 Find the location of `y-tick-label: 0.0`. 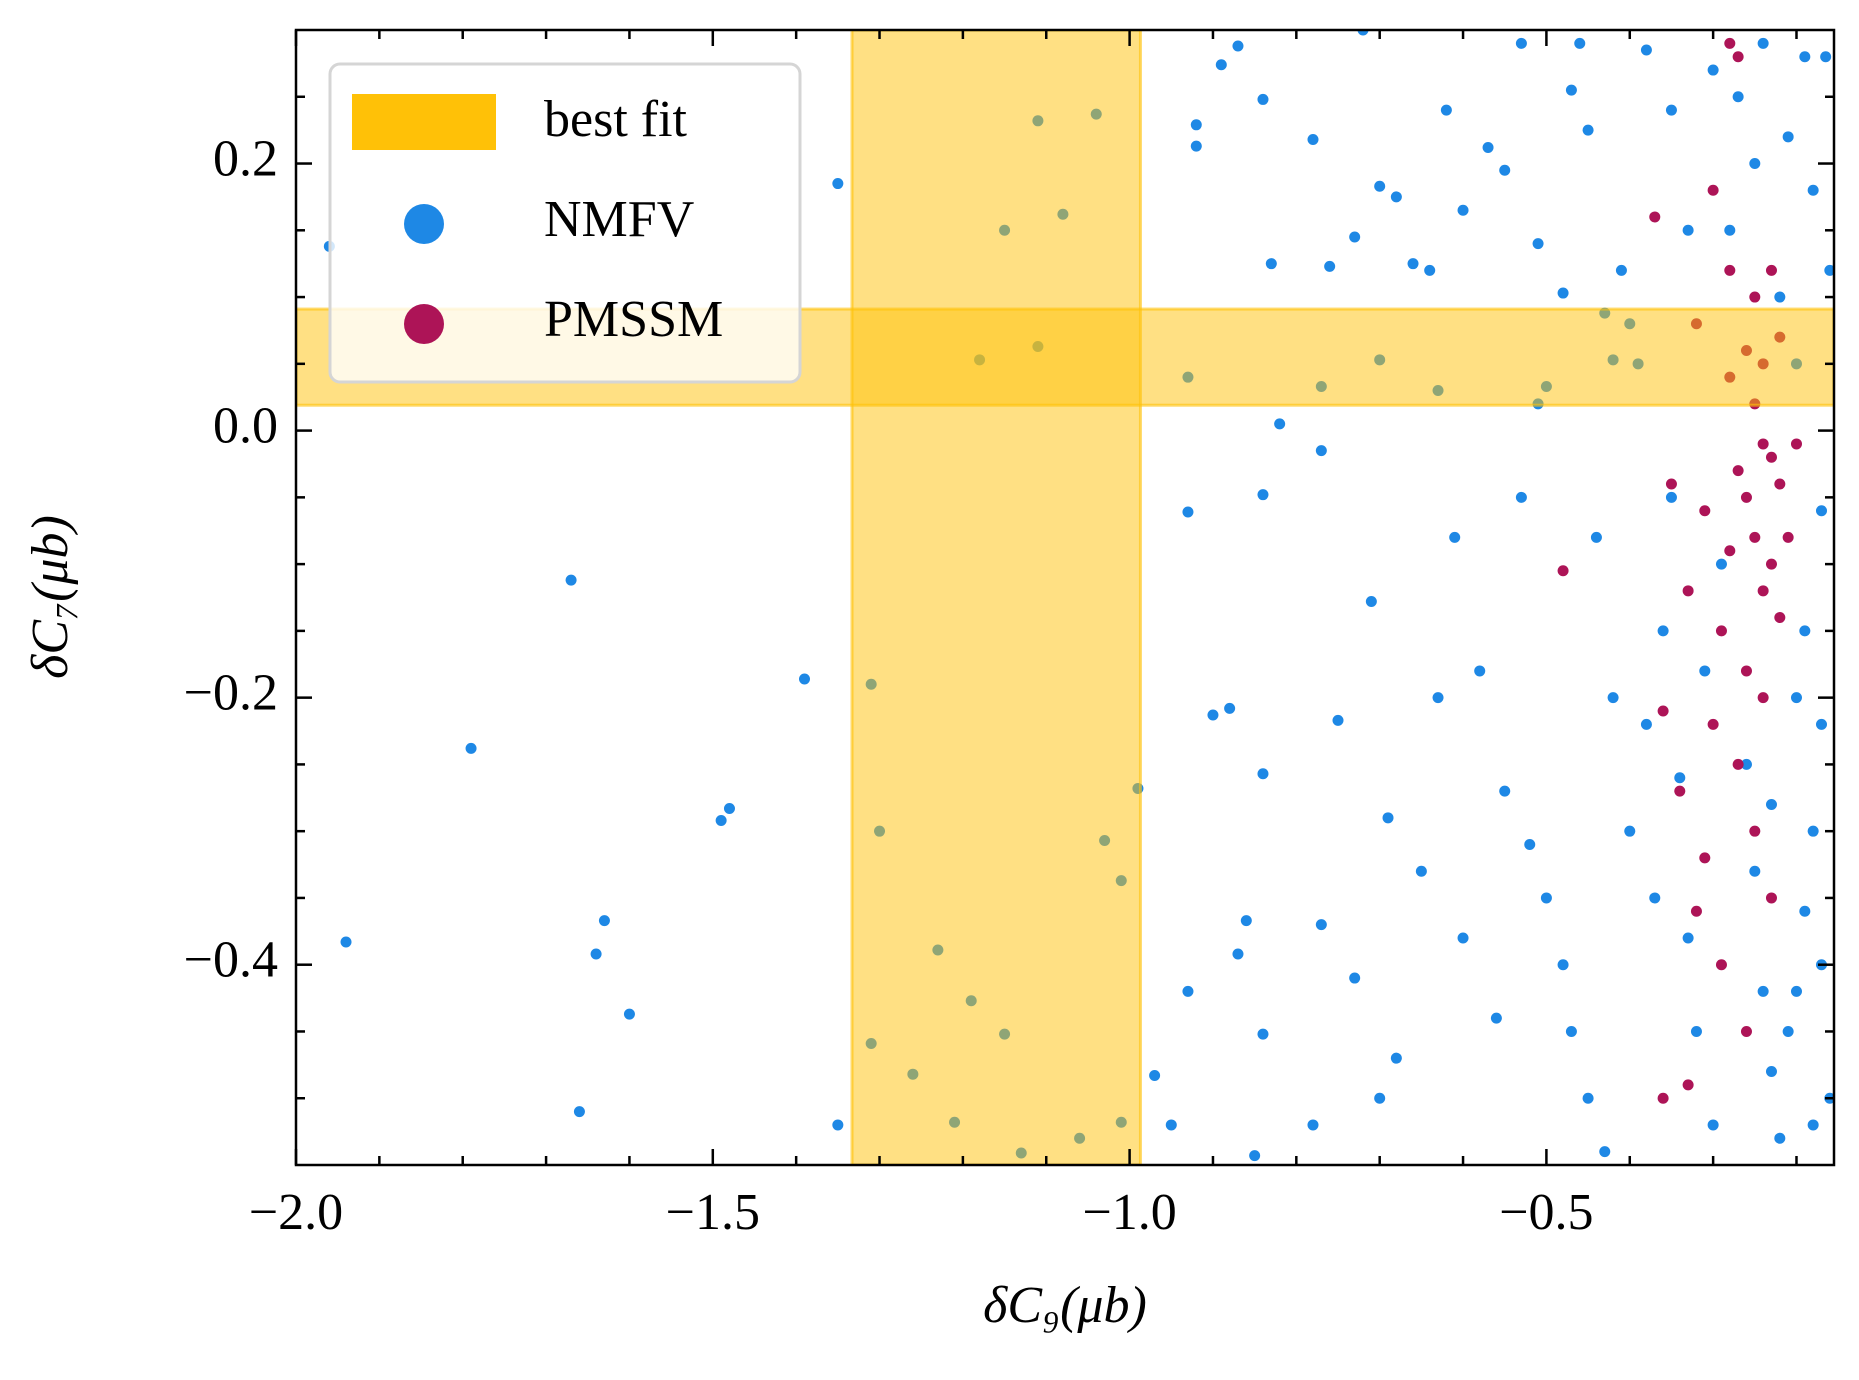

y-tick-label: 0.0 is located at coordinates (245, 426).